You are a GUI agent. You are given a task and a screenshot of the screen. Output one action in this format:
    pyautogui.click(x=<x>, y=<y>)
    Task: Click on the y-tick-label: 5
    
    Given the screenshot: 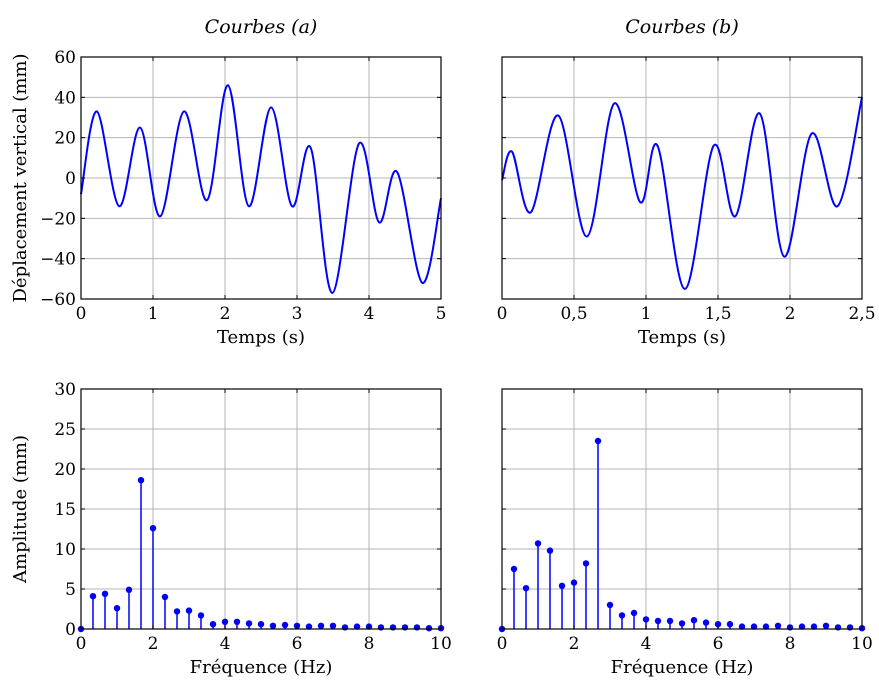 What is the action you would take?
    pyautogui.click(x=70, y=590)
    